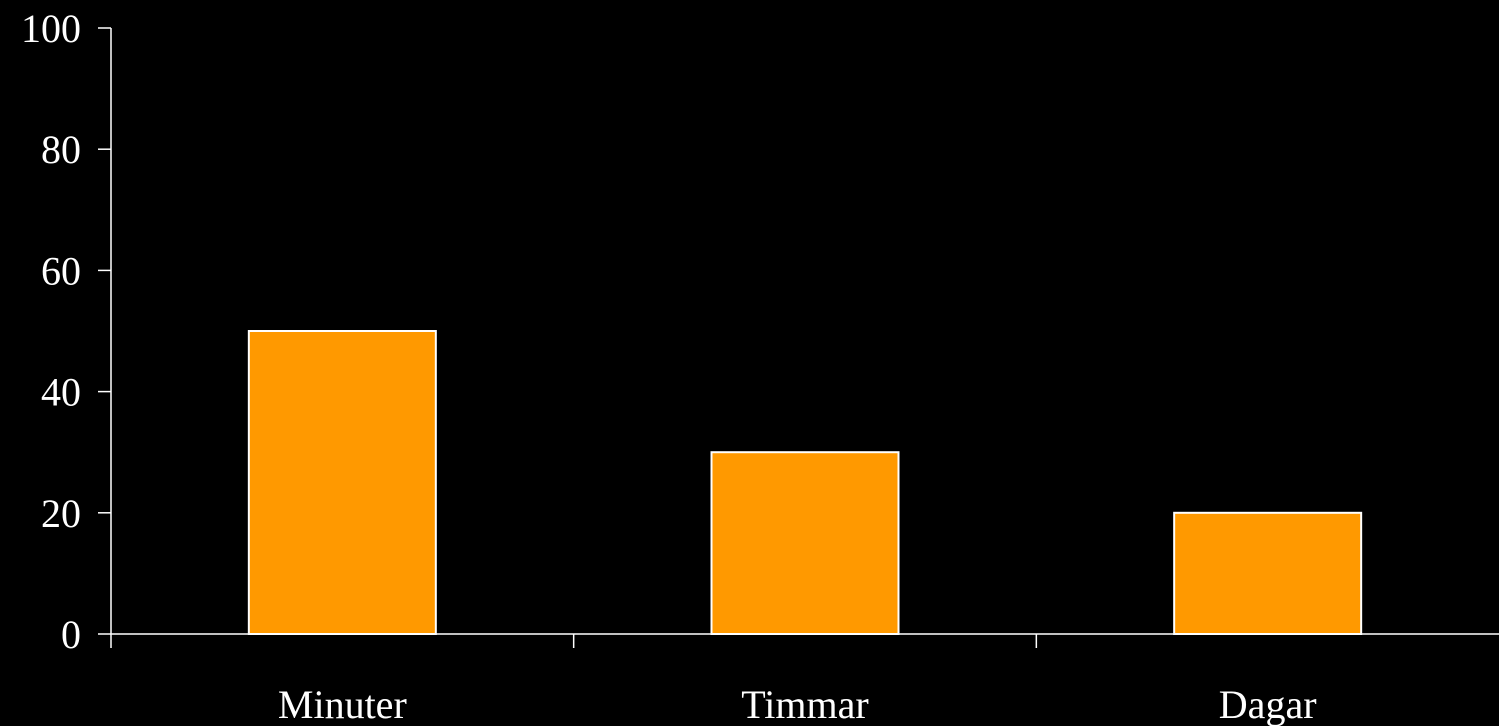  Describe the element at coordinates (1268, 573) in the screenshot. I see `bar-dagar` at that location.